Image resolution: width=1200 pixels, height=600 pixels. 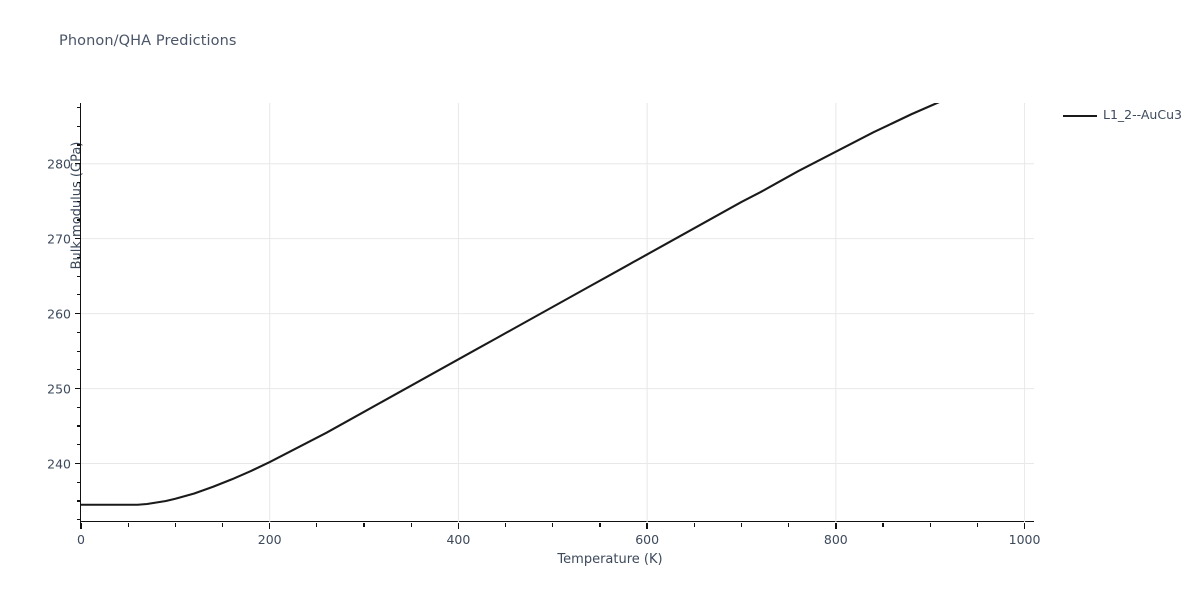 What do you see at coordinates (59, 164) in the screenshot?
I see `y-tick-label: 280` at bounding box center [59, 164].